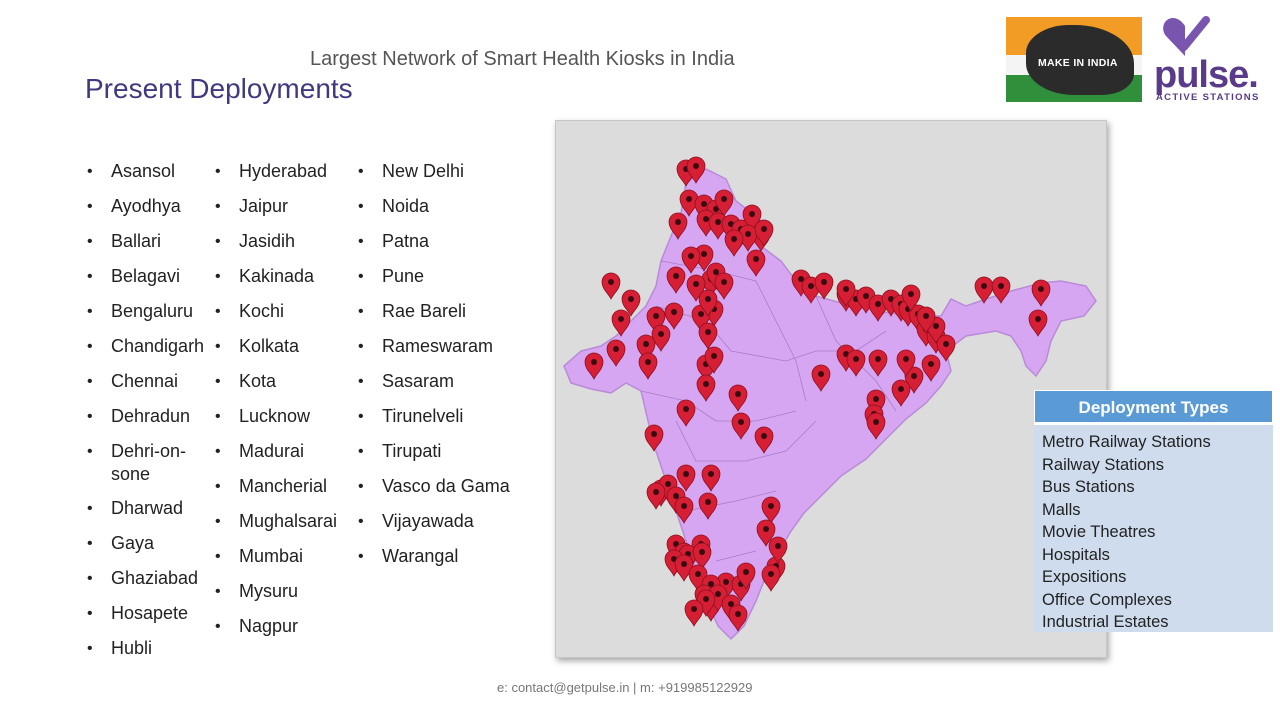 The image size is (1280, 720). Describe the element at coordinates (1107, 599) in the screenshot. I see `deployment-type-item: Office Complexes` at that location.